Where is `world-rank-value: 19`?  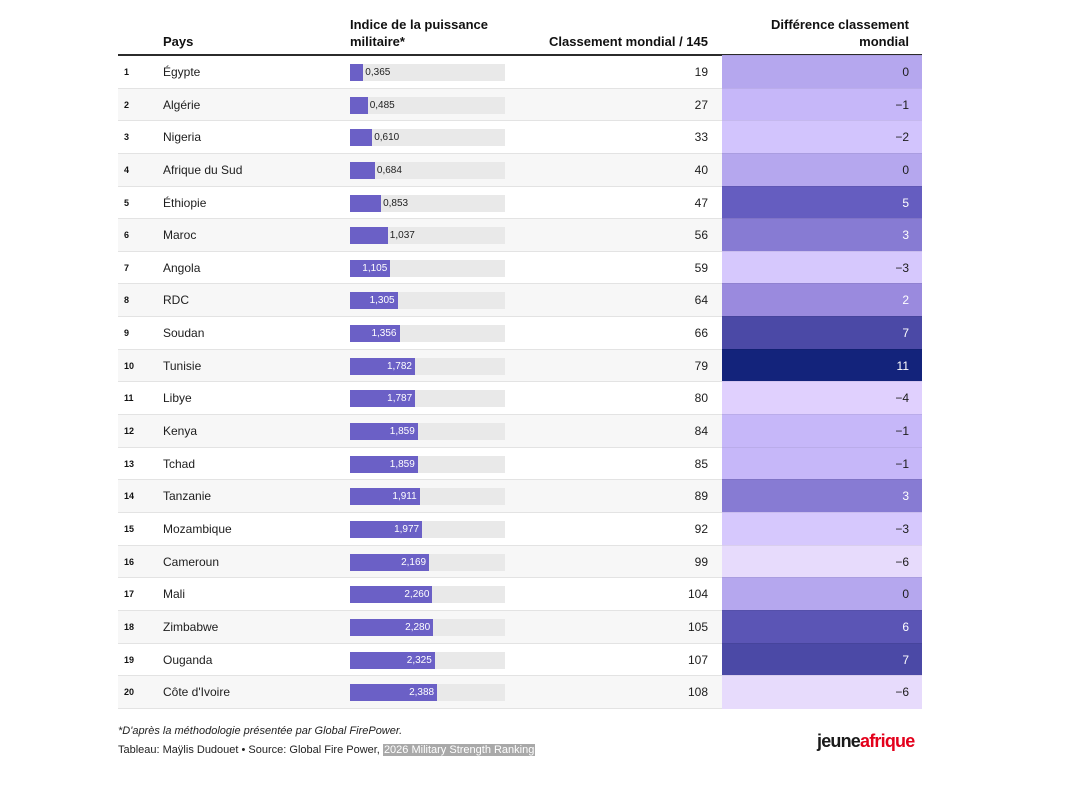 world-rank-value: 19 is located at coordinates (701, 72).